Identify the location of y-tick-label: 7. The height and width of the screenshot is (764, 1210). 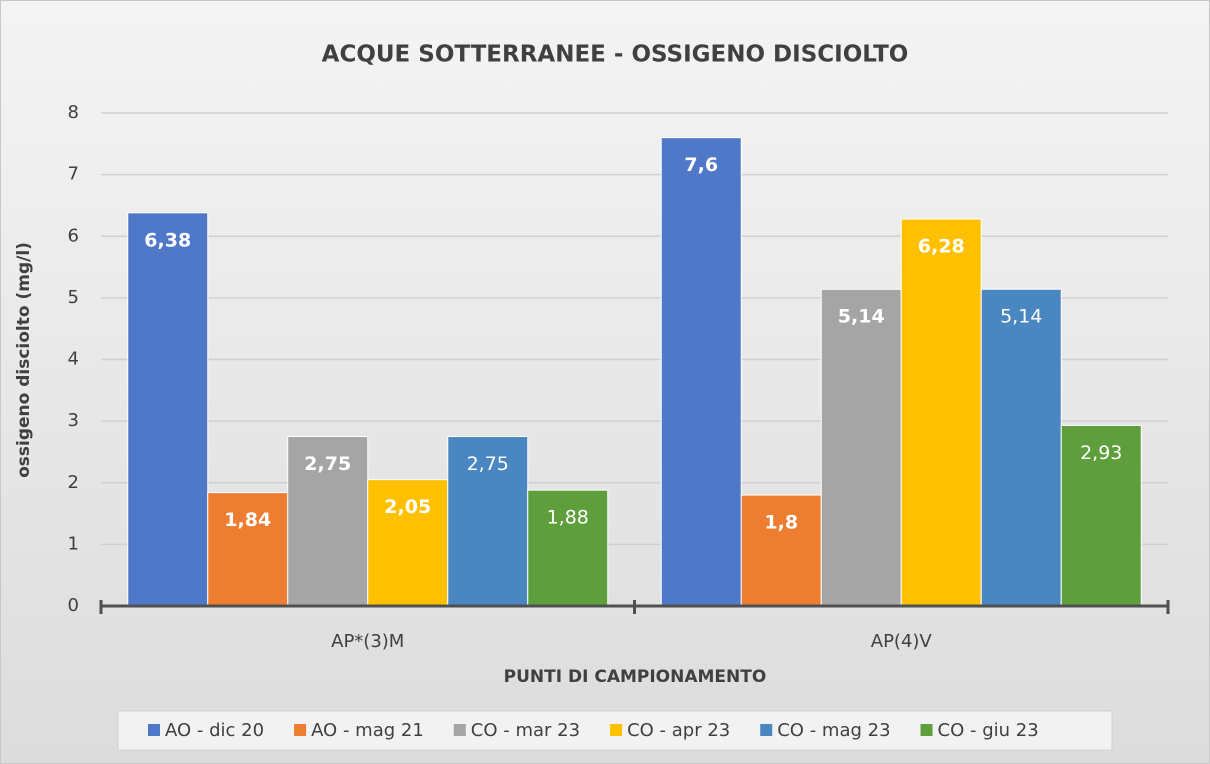
(73, 174).